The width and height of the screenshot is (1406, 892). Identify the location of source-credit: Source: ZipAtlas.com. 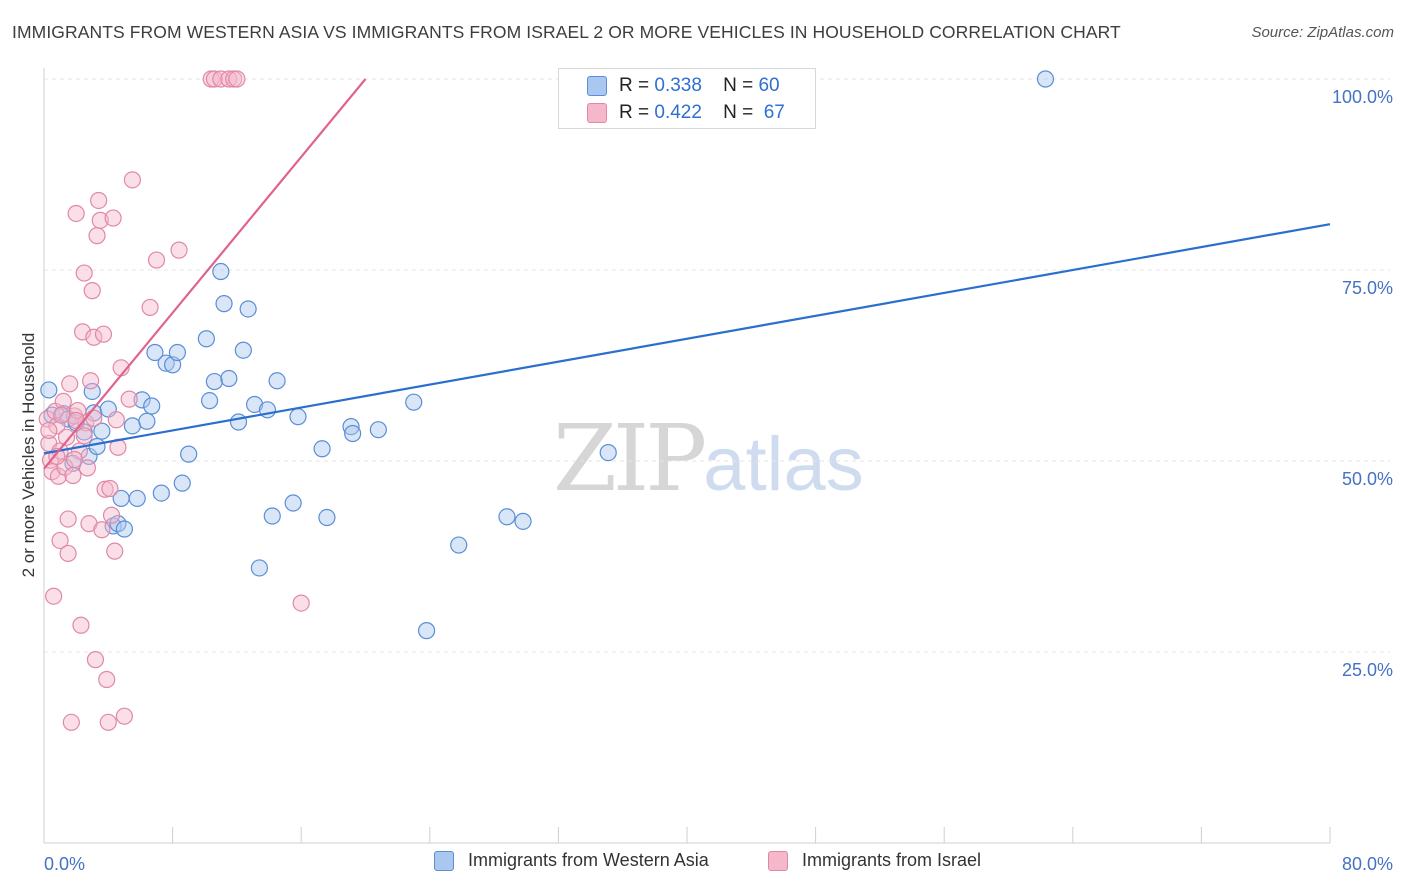
(1322, 32).